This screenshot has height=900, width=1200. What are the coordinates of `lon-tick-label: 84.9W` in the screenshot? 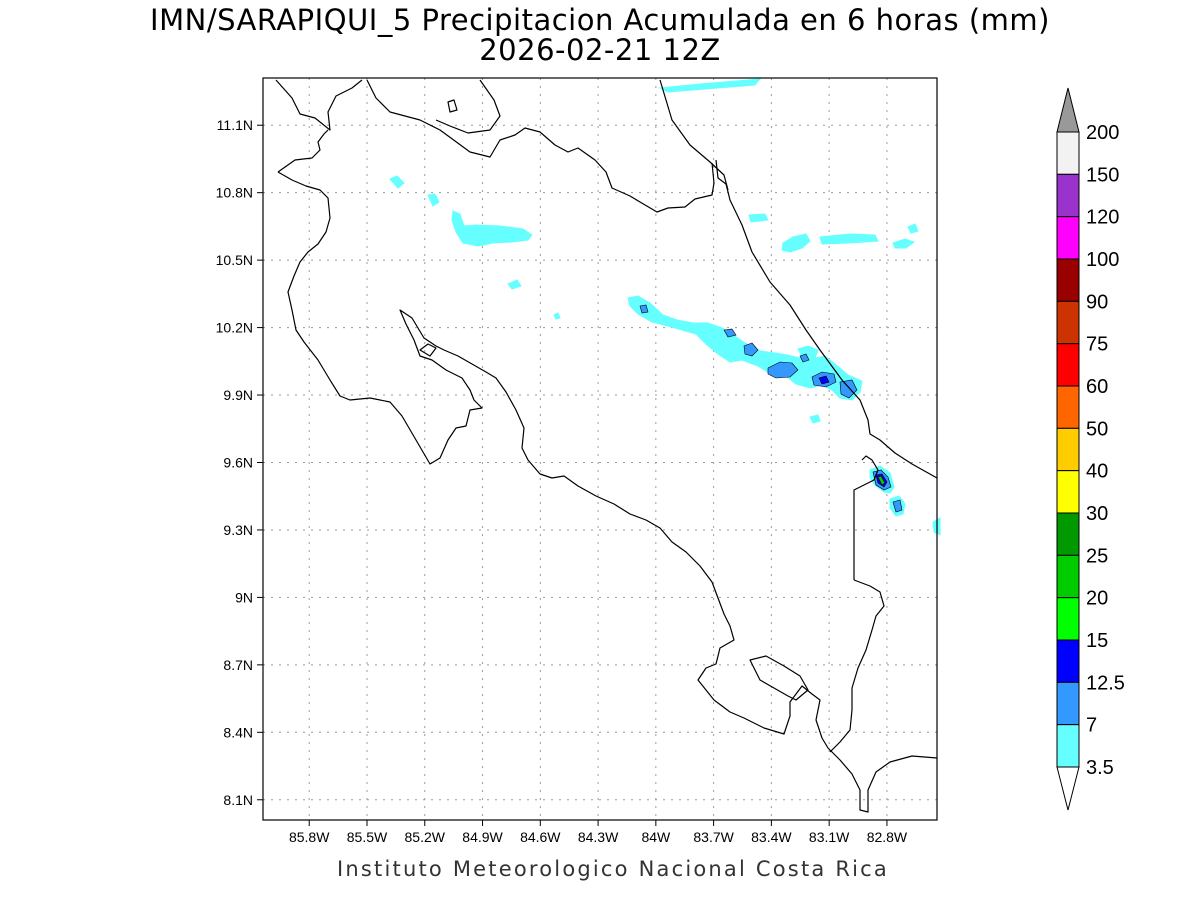 It's located at (482, 837).